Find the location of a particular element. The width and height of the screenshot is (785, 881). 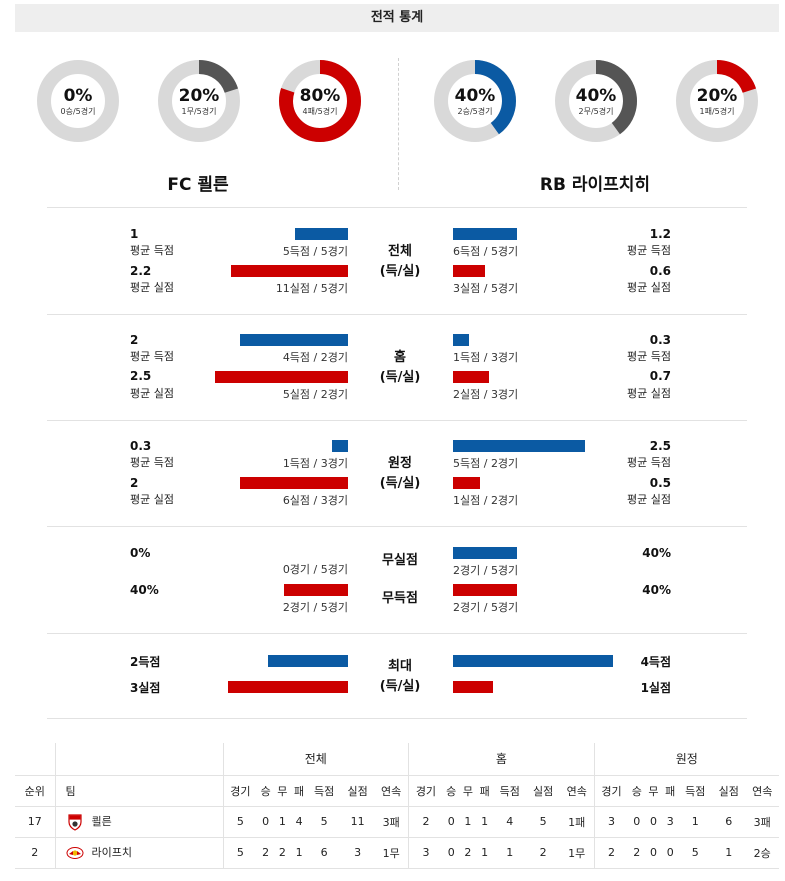

donut-caption: 4패/5경기 is located at coordinates (320, 111).